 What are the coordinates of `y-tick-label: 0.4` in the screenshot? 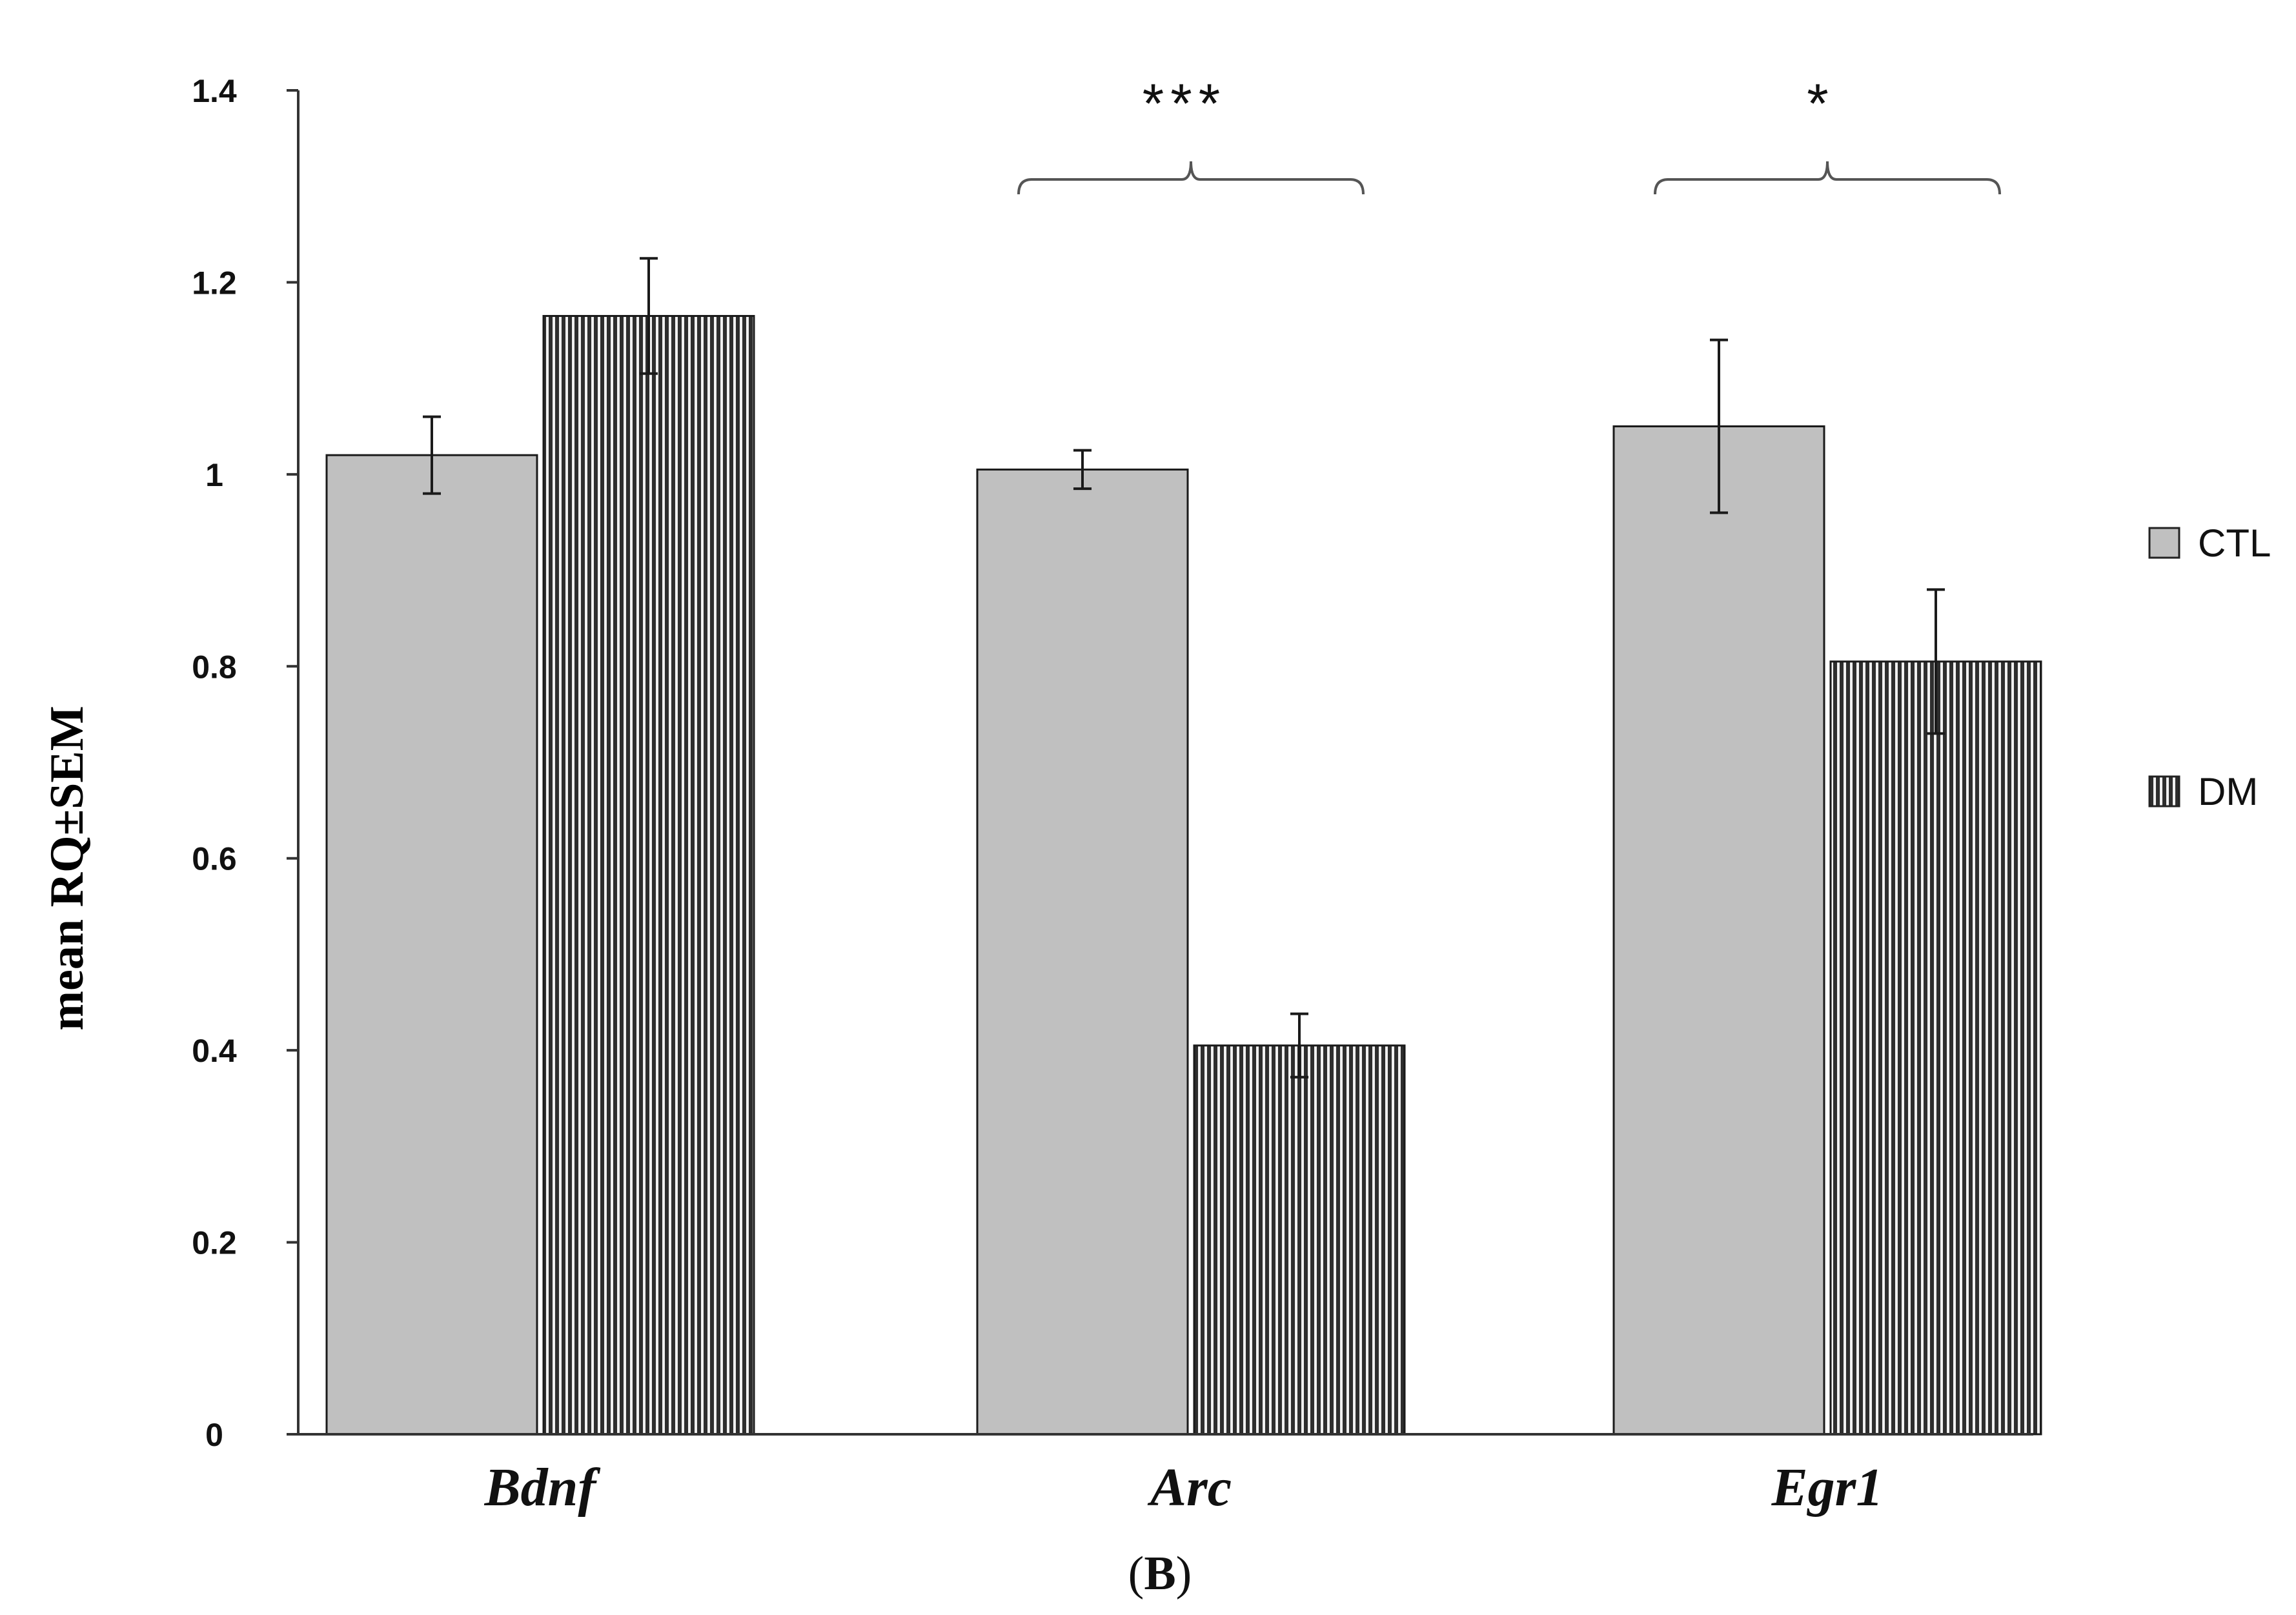 It's located at (214, 1051).